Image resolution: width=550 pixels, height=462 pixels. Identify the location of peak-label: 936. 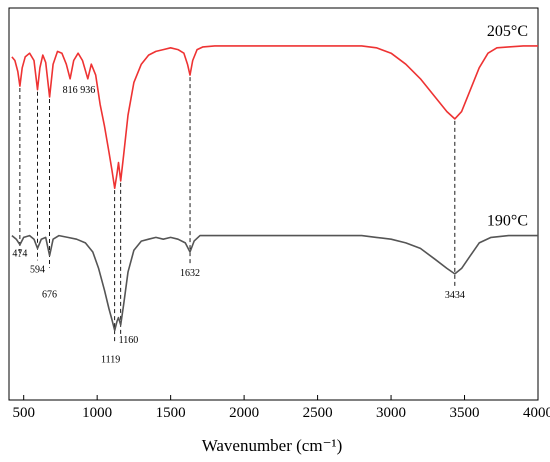
(87, 90).